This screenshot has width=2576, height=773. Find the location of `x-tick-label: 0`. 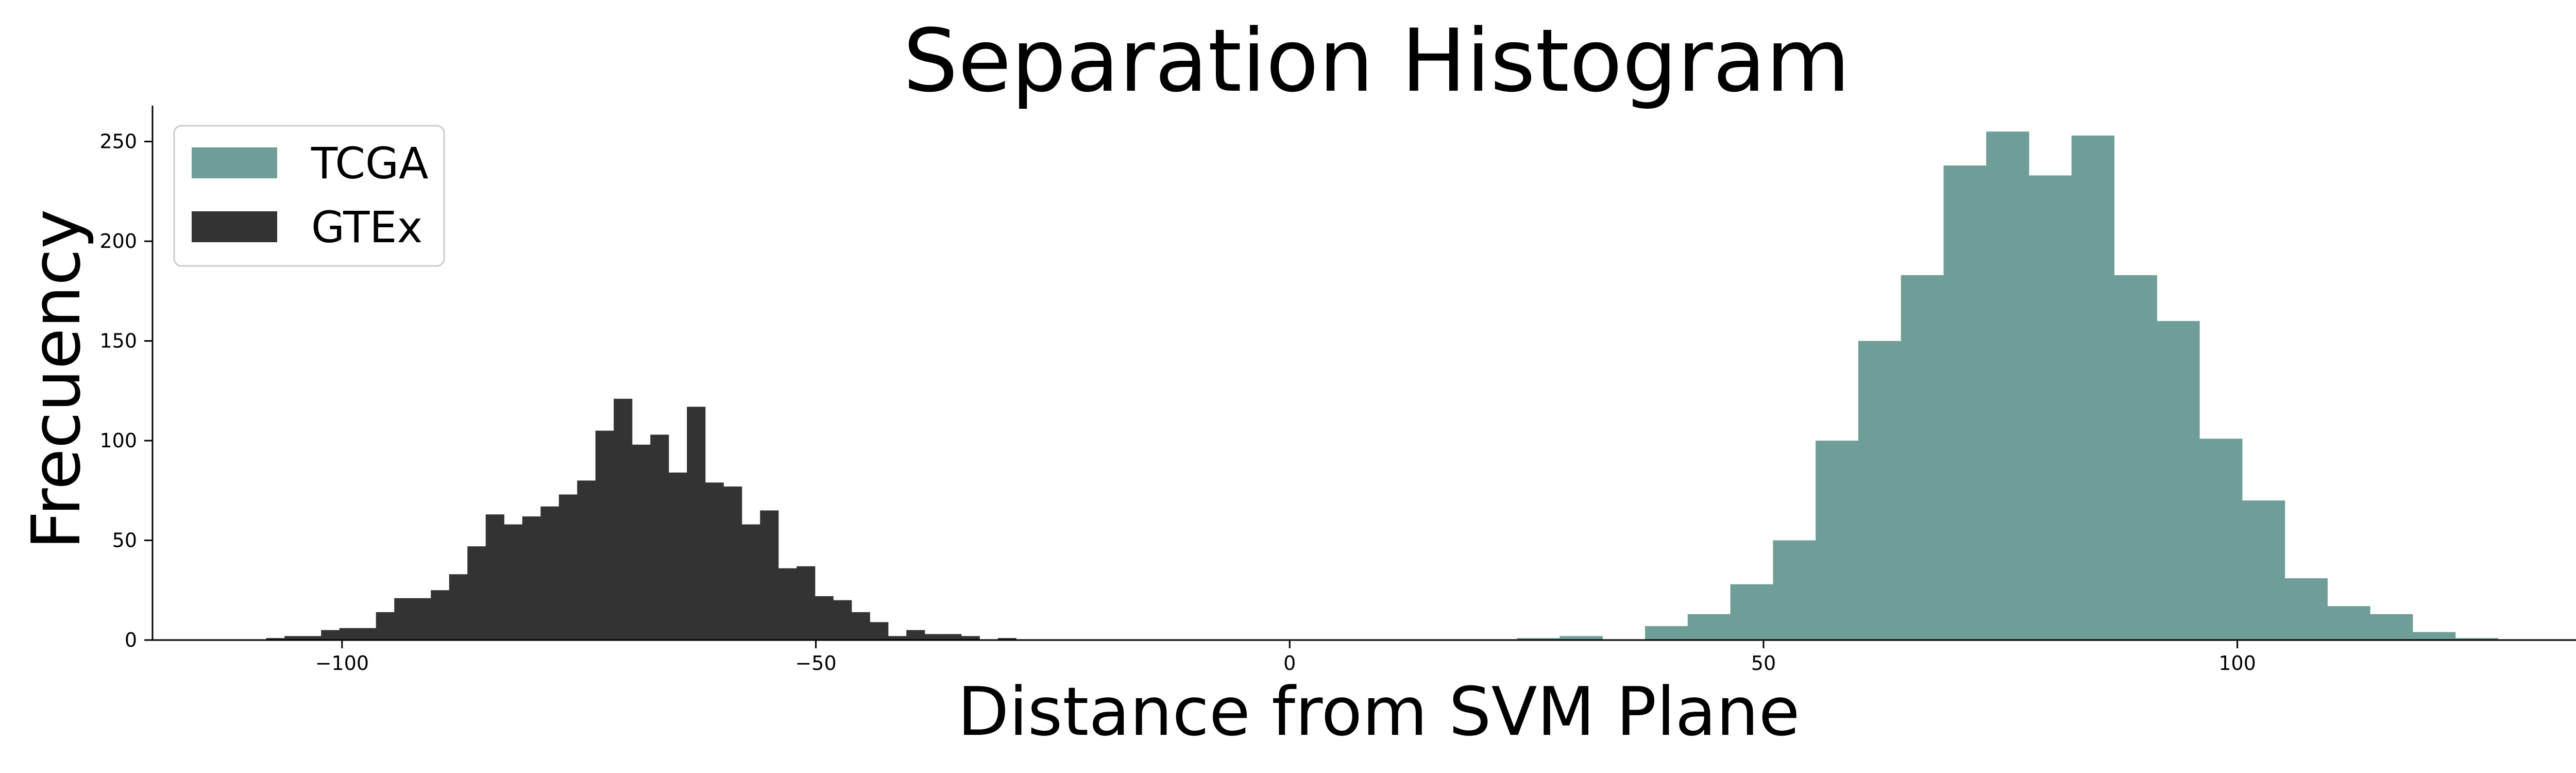

x-tick-label: 0 is located at coordinates (1289, 663).